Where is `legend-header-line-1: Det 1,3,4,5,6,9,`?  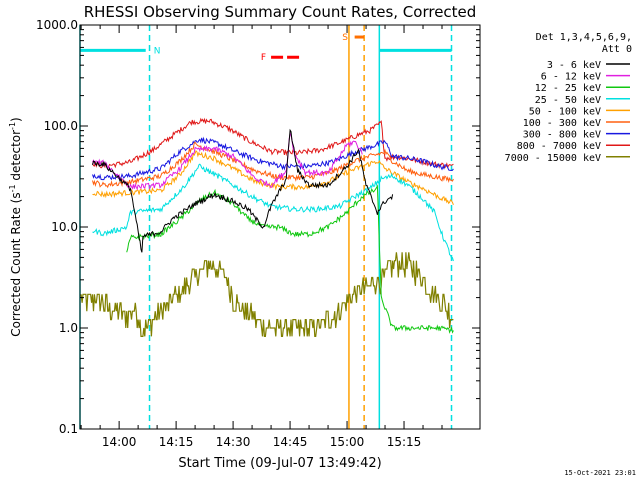 legend-header-line-1: Det 1,3,4,5,6,9, is located at coordinates (584, 37).